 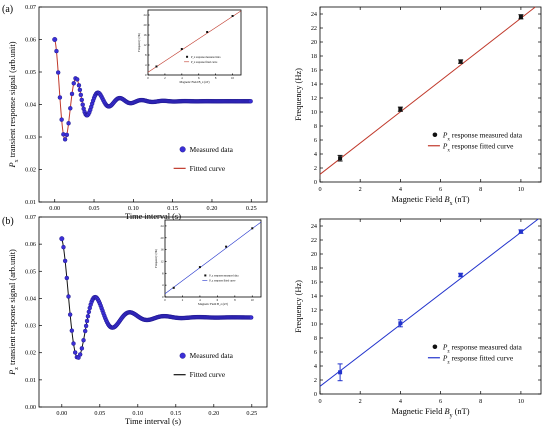 What do you see at coordinates (148, 78) in the screenshot?
I see `inset-x-tick-label: 0` at bounding box center [148, 78].